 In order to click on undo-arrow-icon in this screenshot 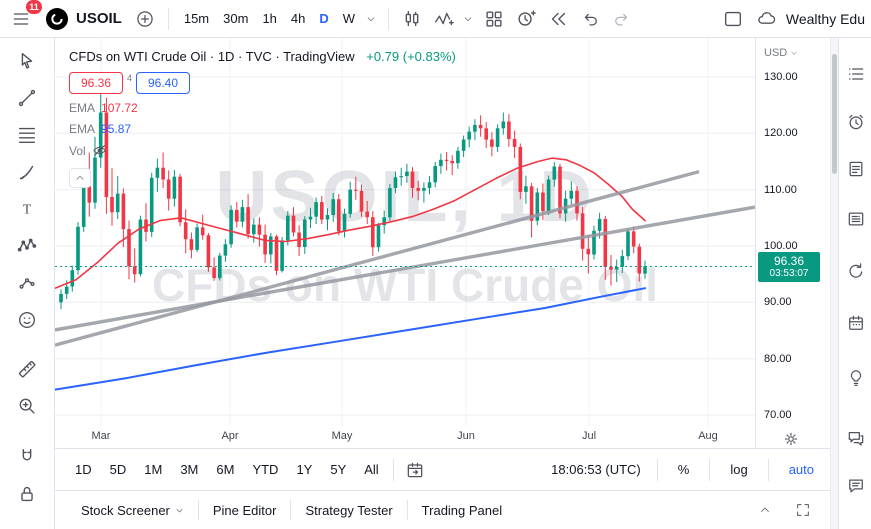, I will do `click(590, 19)`.